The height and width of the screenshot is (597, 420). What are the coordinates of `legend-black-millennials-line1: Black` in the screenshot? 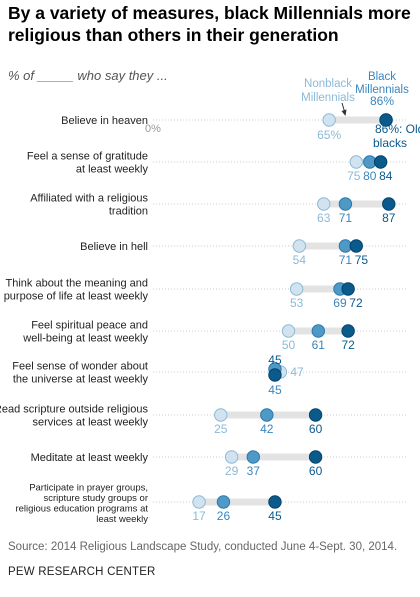 It's located at (382, 77).